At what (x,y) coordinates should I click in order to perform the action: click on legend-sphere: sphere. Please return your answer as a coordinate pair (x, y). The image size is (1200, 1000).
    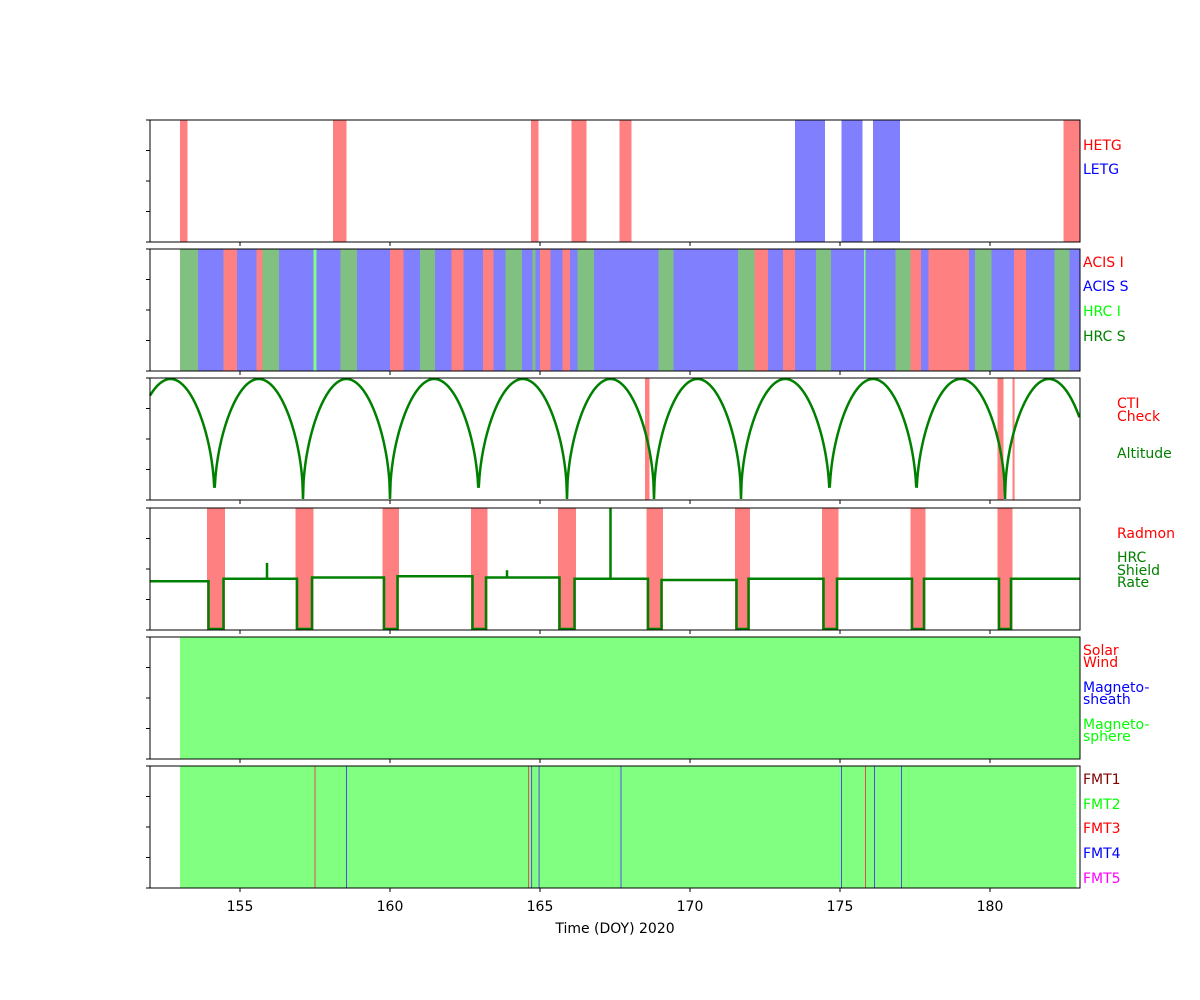
    Looking at the image, I should click on (1107, 737).